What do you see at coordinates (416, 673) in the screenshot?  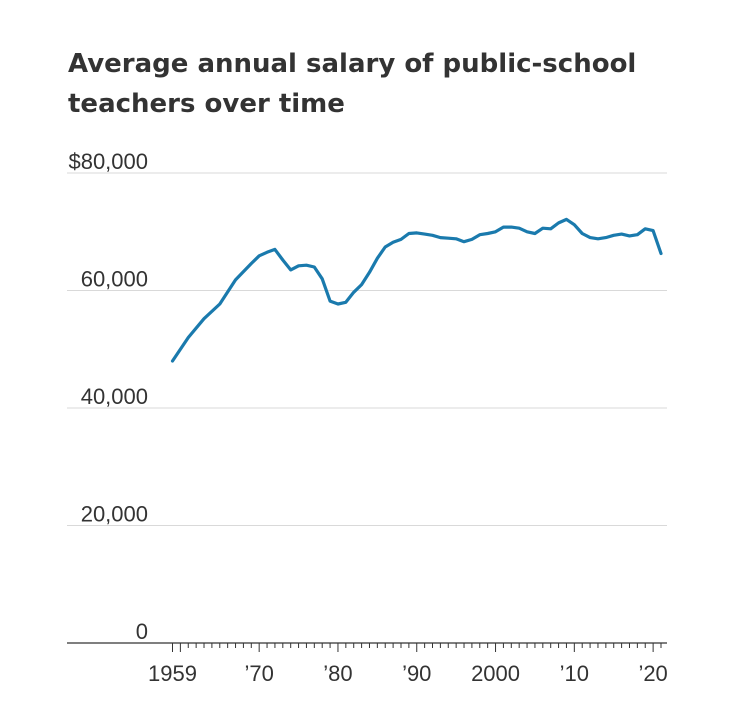 I see `x-tick-label: ’90` at bounding box center [416, 673].